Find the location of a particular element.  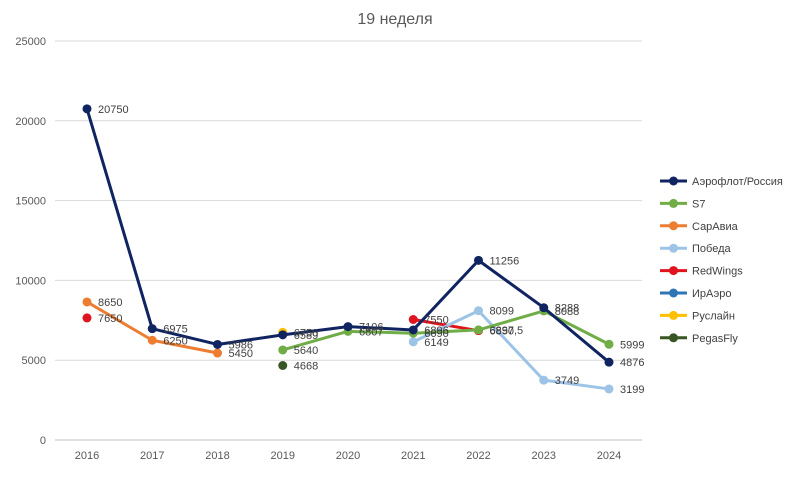

data-label: 8288 is located at coordinates (567, 309).